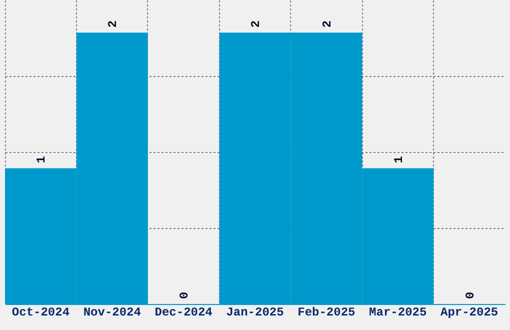  Describe the element at coordinates (255, 313) in the screenshot. I see `x-tick-label: Jan-2025` at that location.